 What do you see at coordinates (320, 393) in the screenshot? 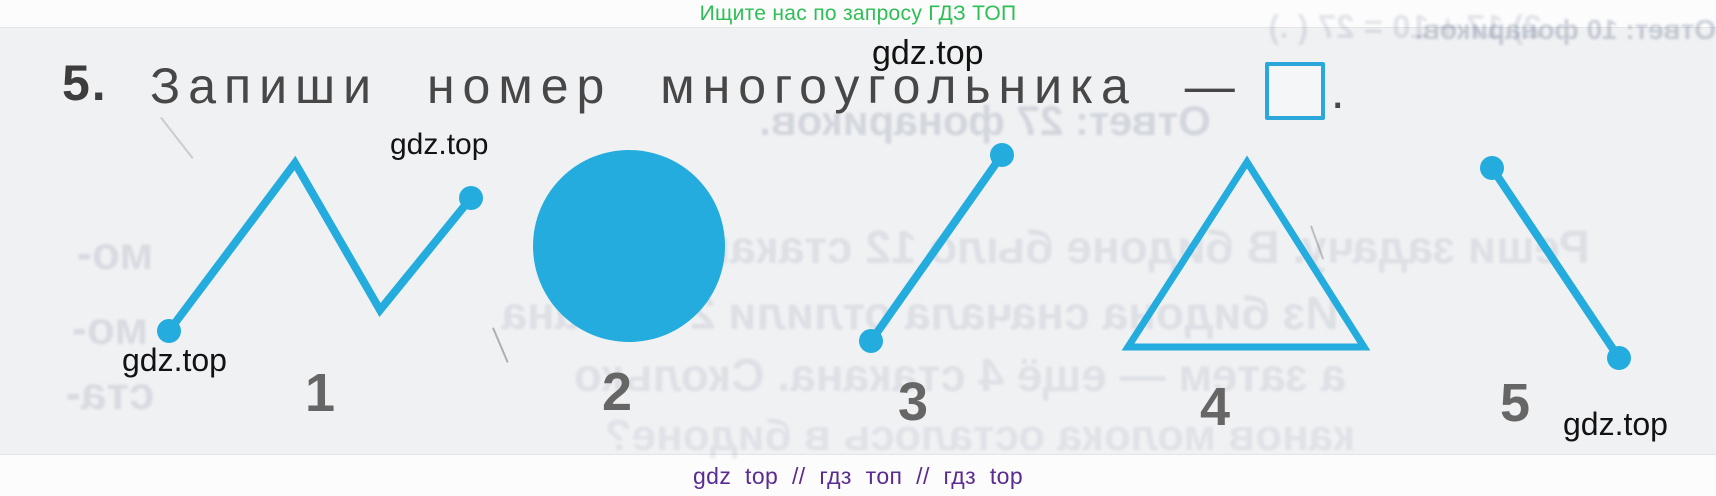
I see `figure-label-1: 1` at bounding box center [320, 393].